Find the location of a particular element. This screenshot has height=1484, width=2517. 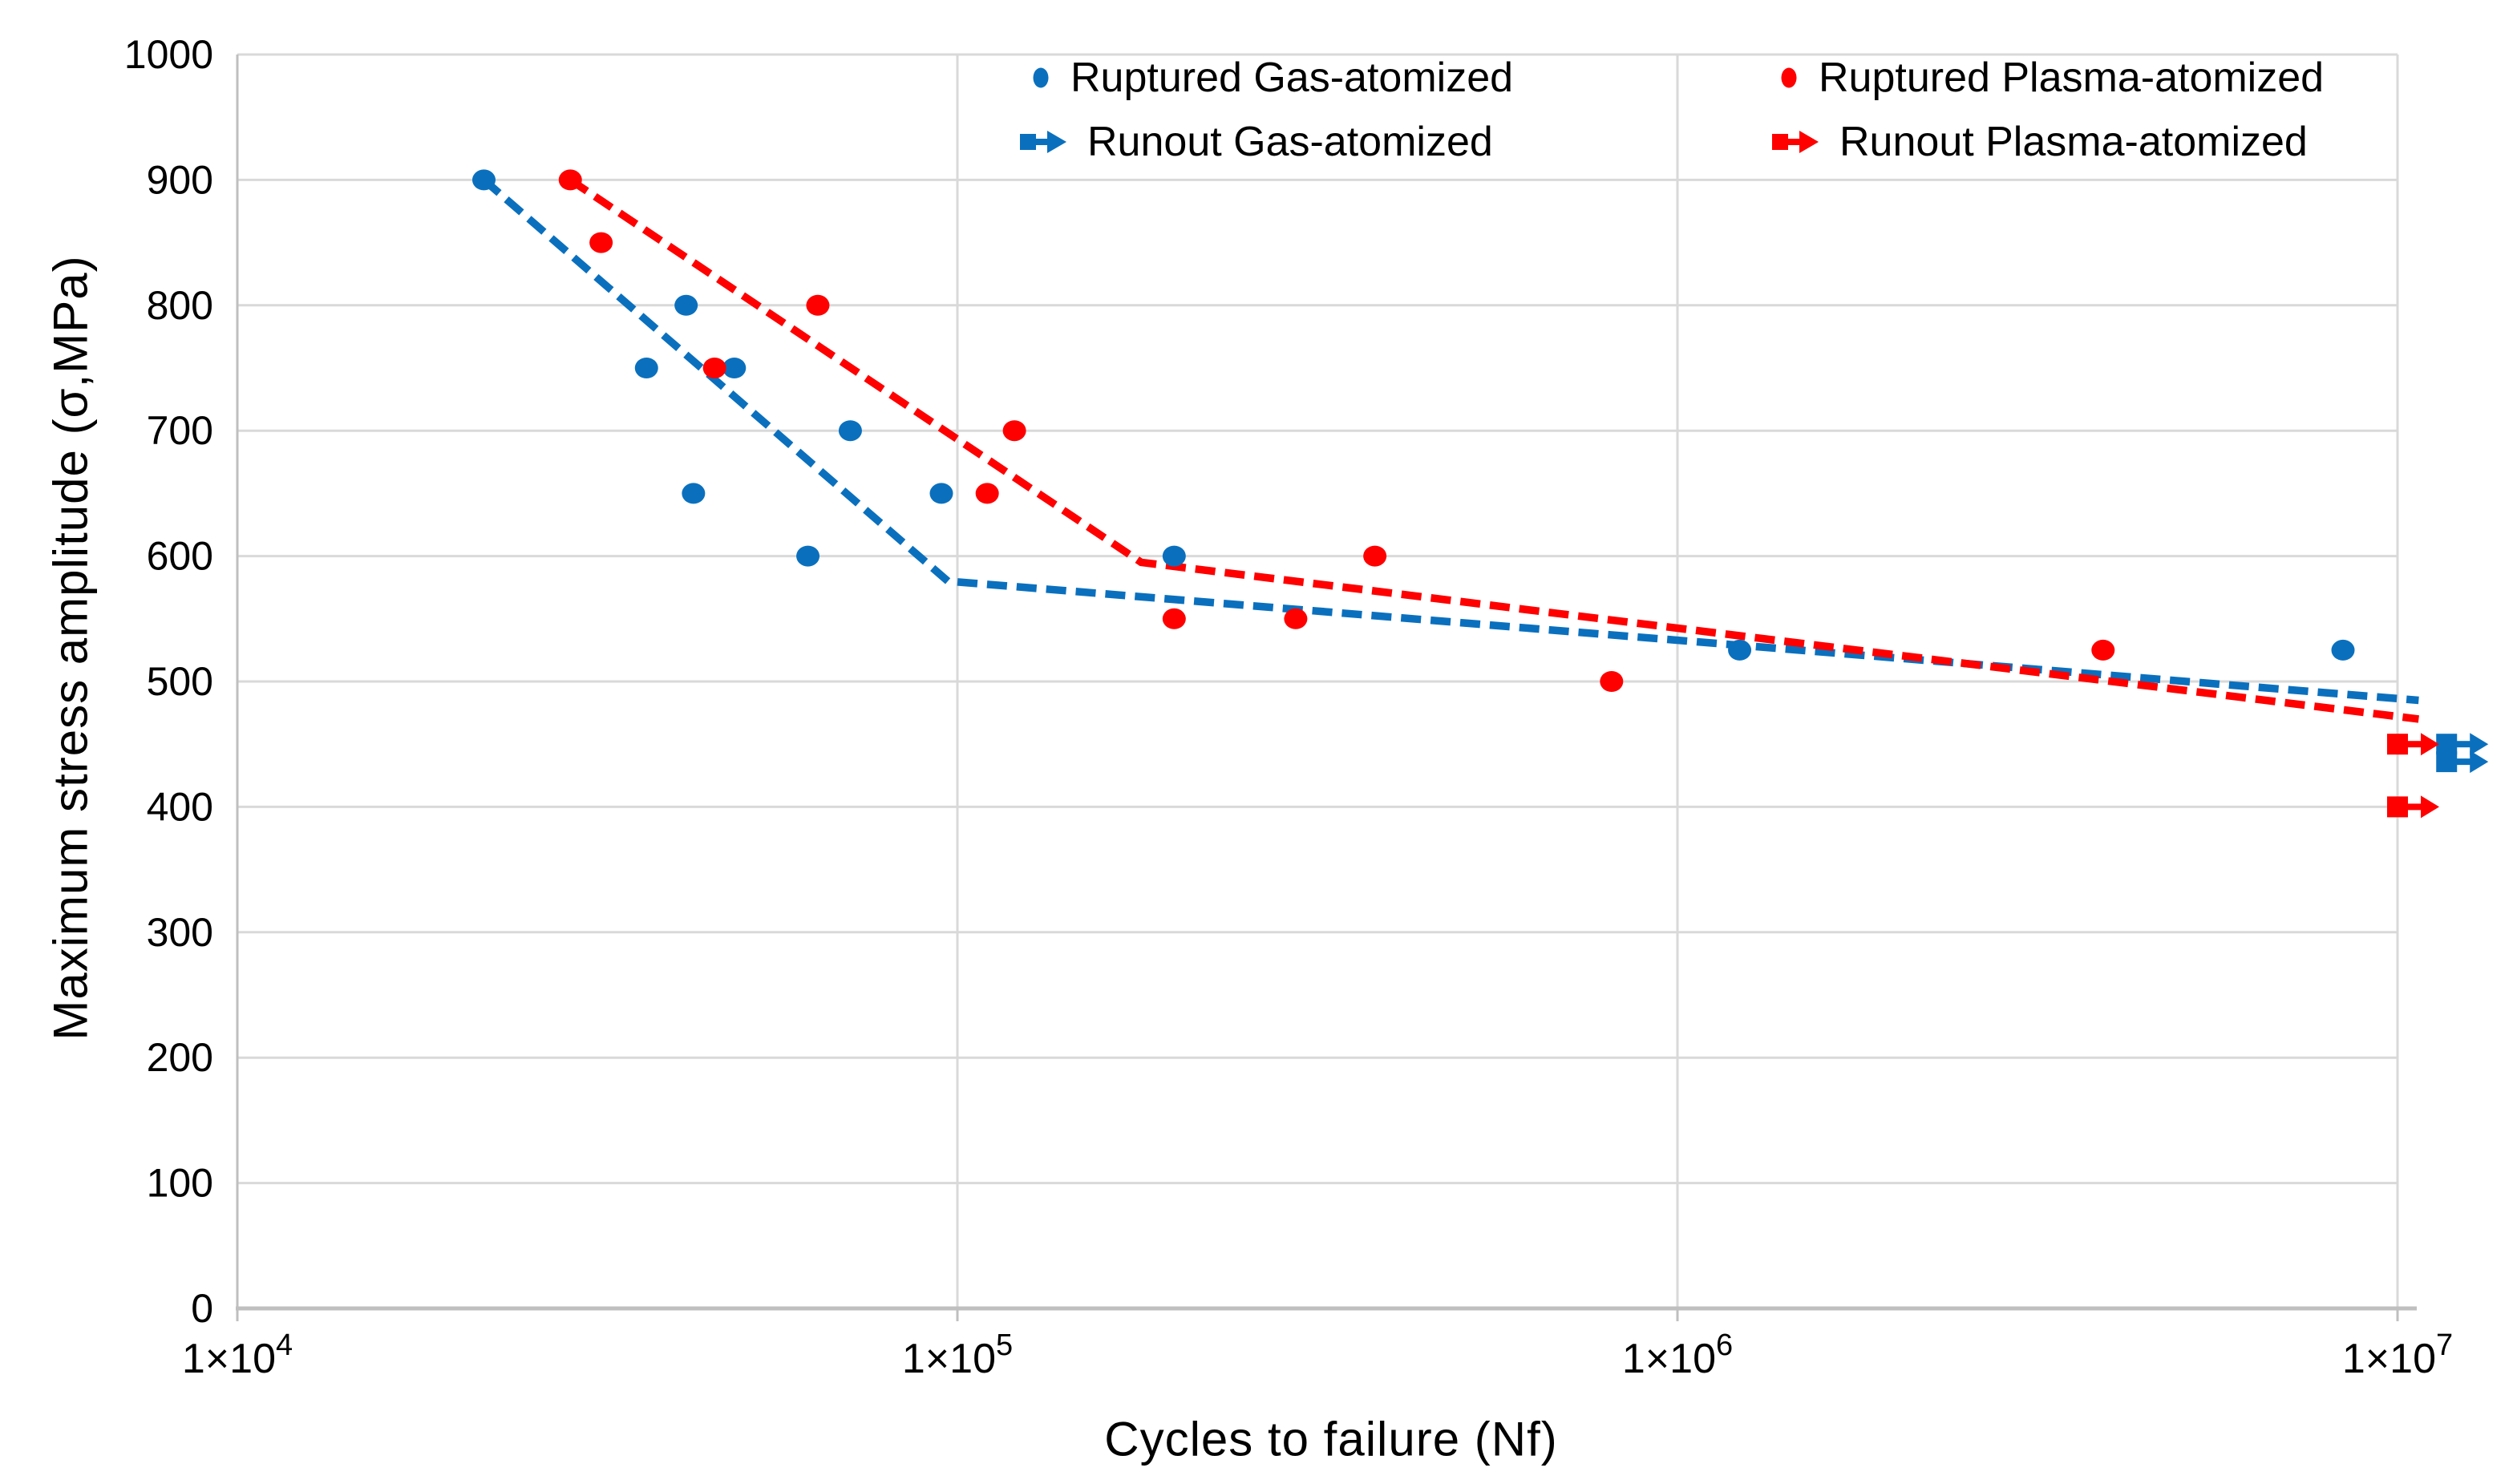

svg-text: 200 is located at coordinates (180, 1057).